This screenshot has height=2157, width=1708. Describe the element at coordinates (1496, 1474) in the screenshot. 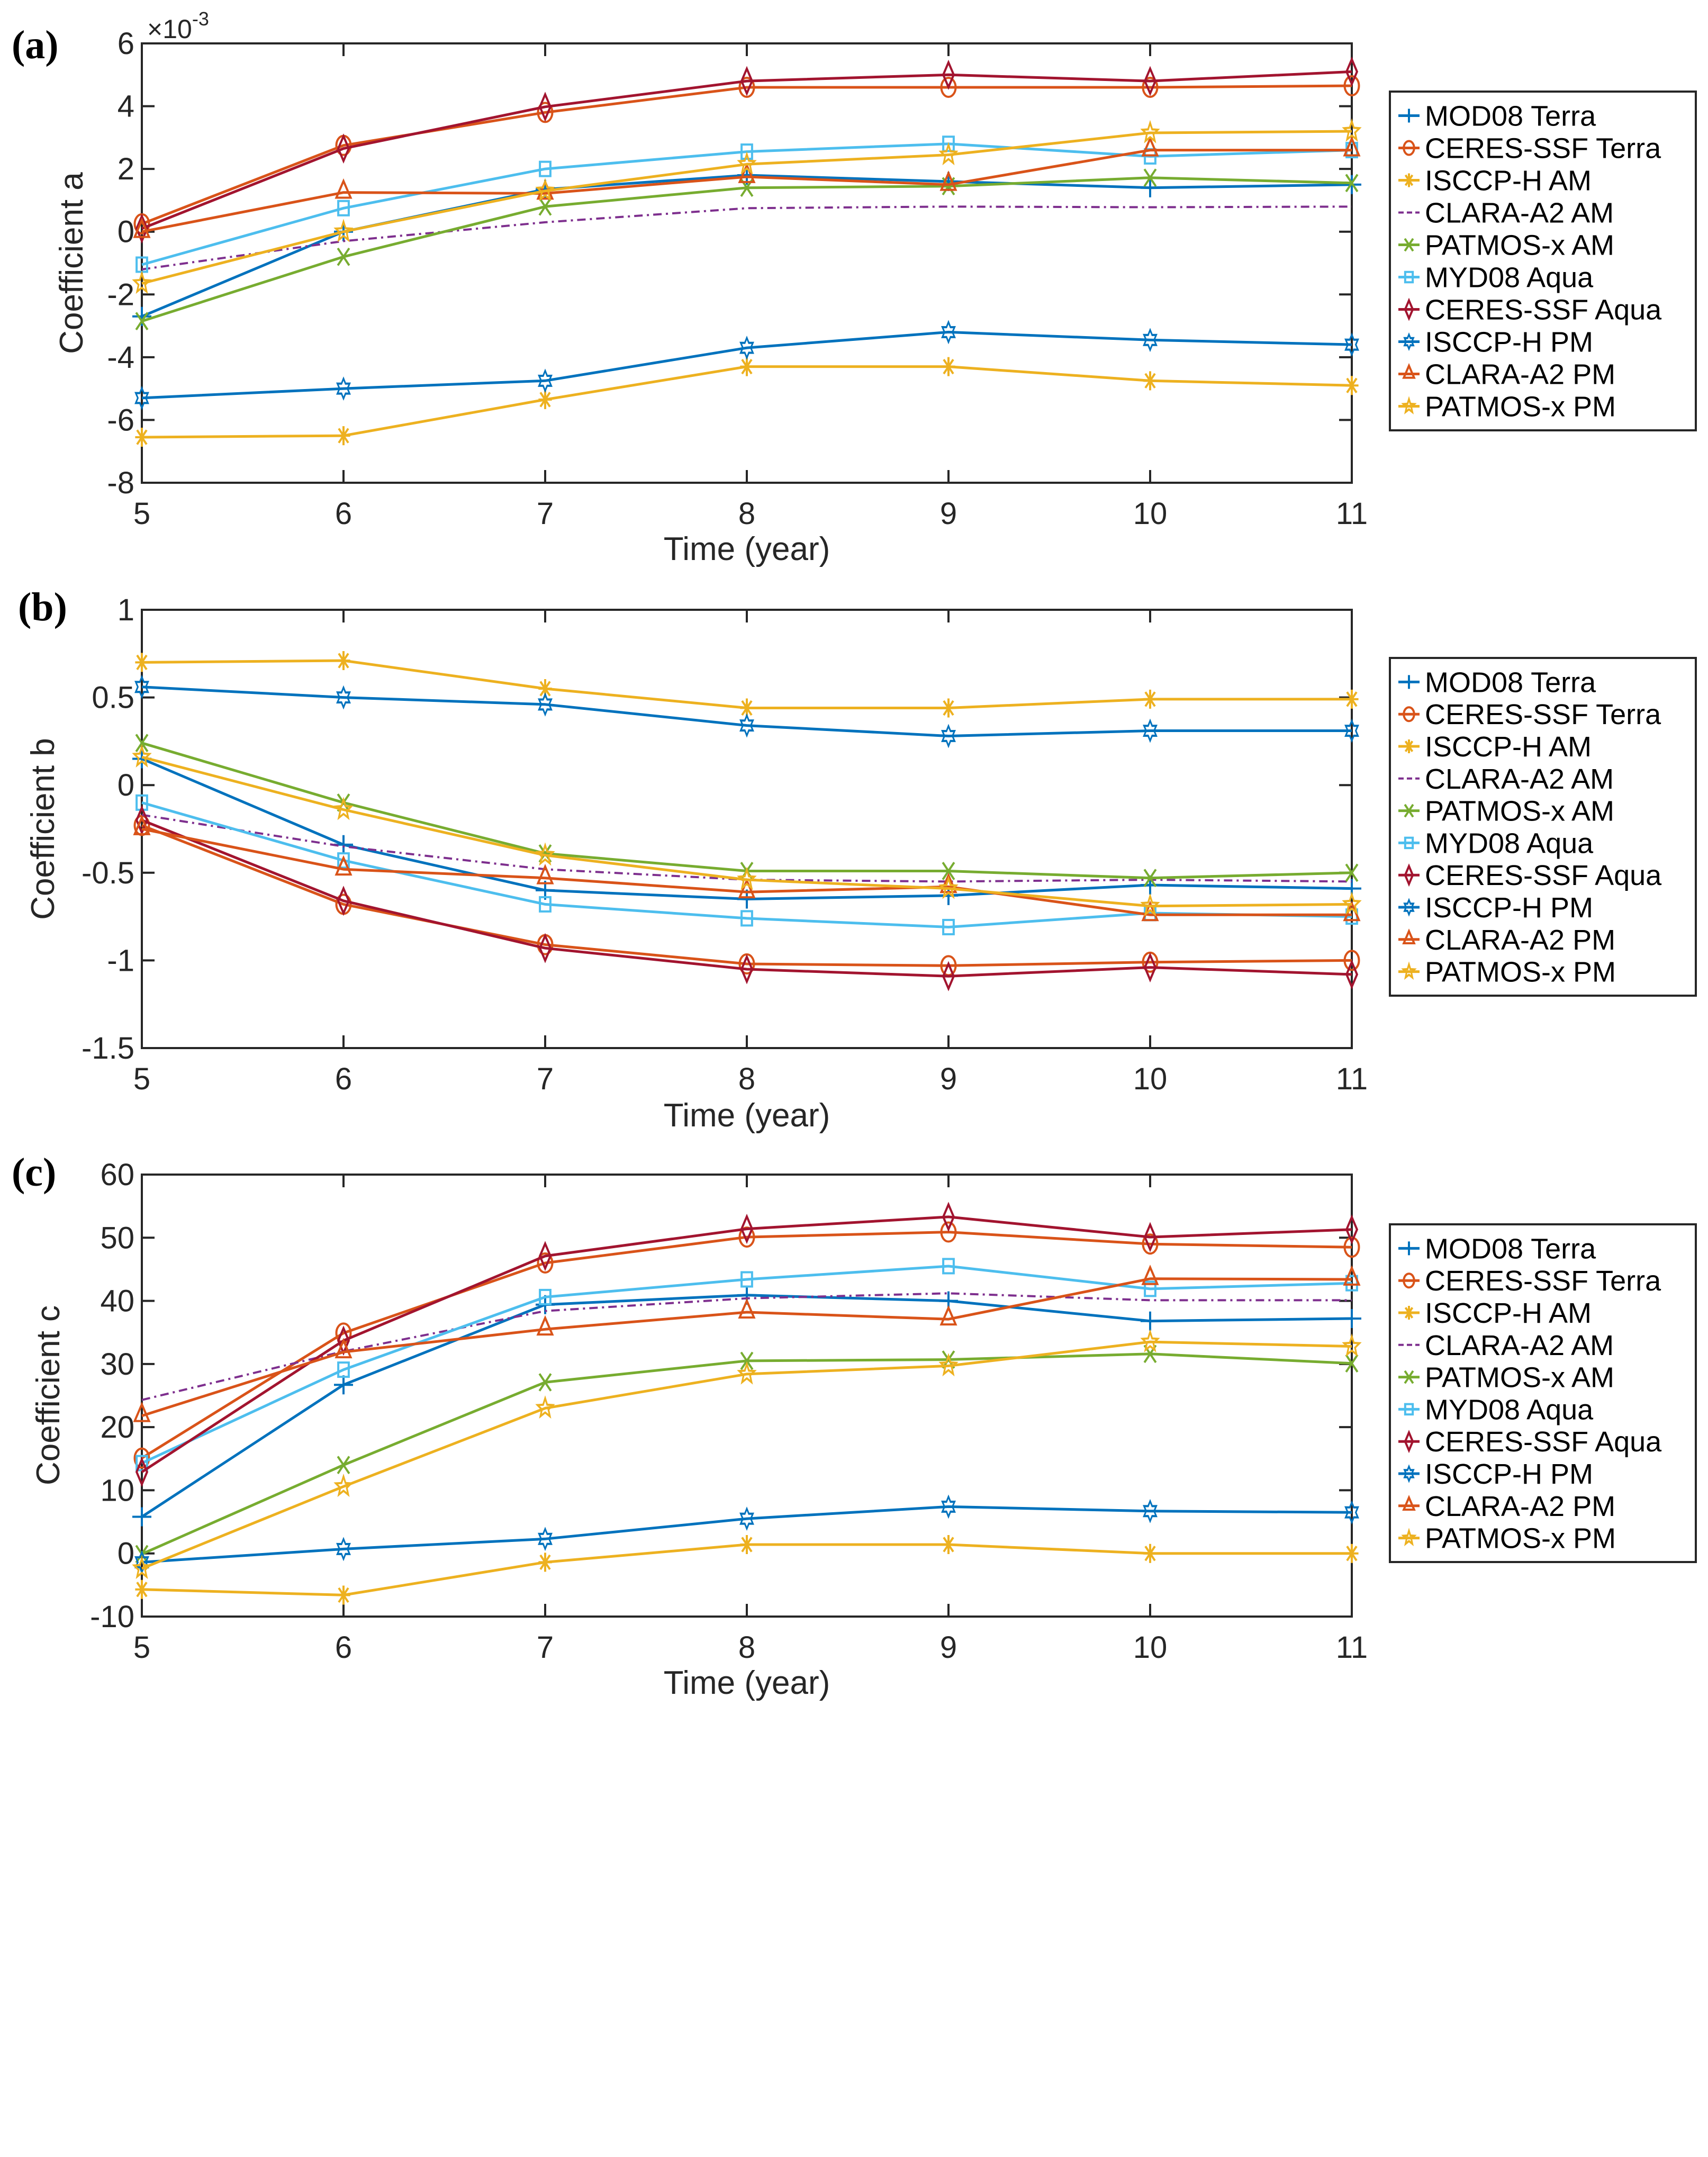

I see `legend-item: ISCCP-H PM` at that location.